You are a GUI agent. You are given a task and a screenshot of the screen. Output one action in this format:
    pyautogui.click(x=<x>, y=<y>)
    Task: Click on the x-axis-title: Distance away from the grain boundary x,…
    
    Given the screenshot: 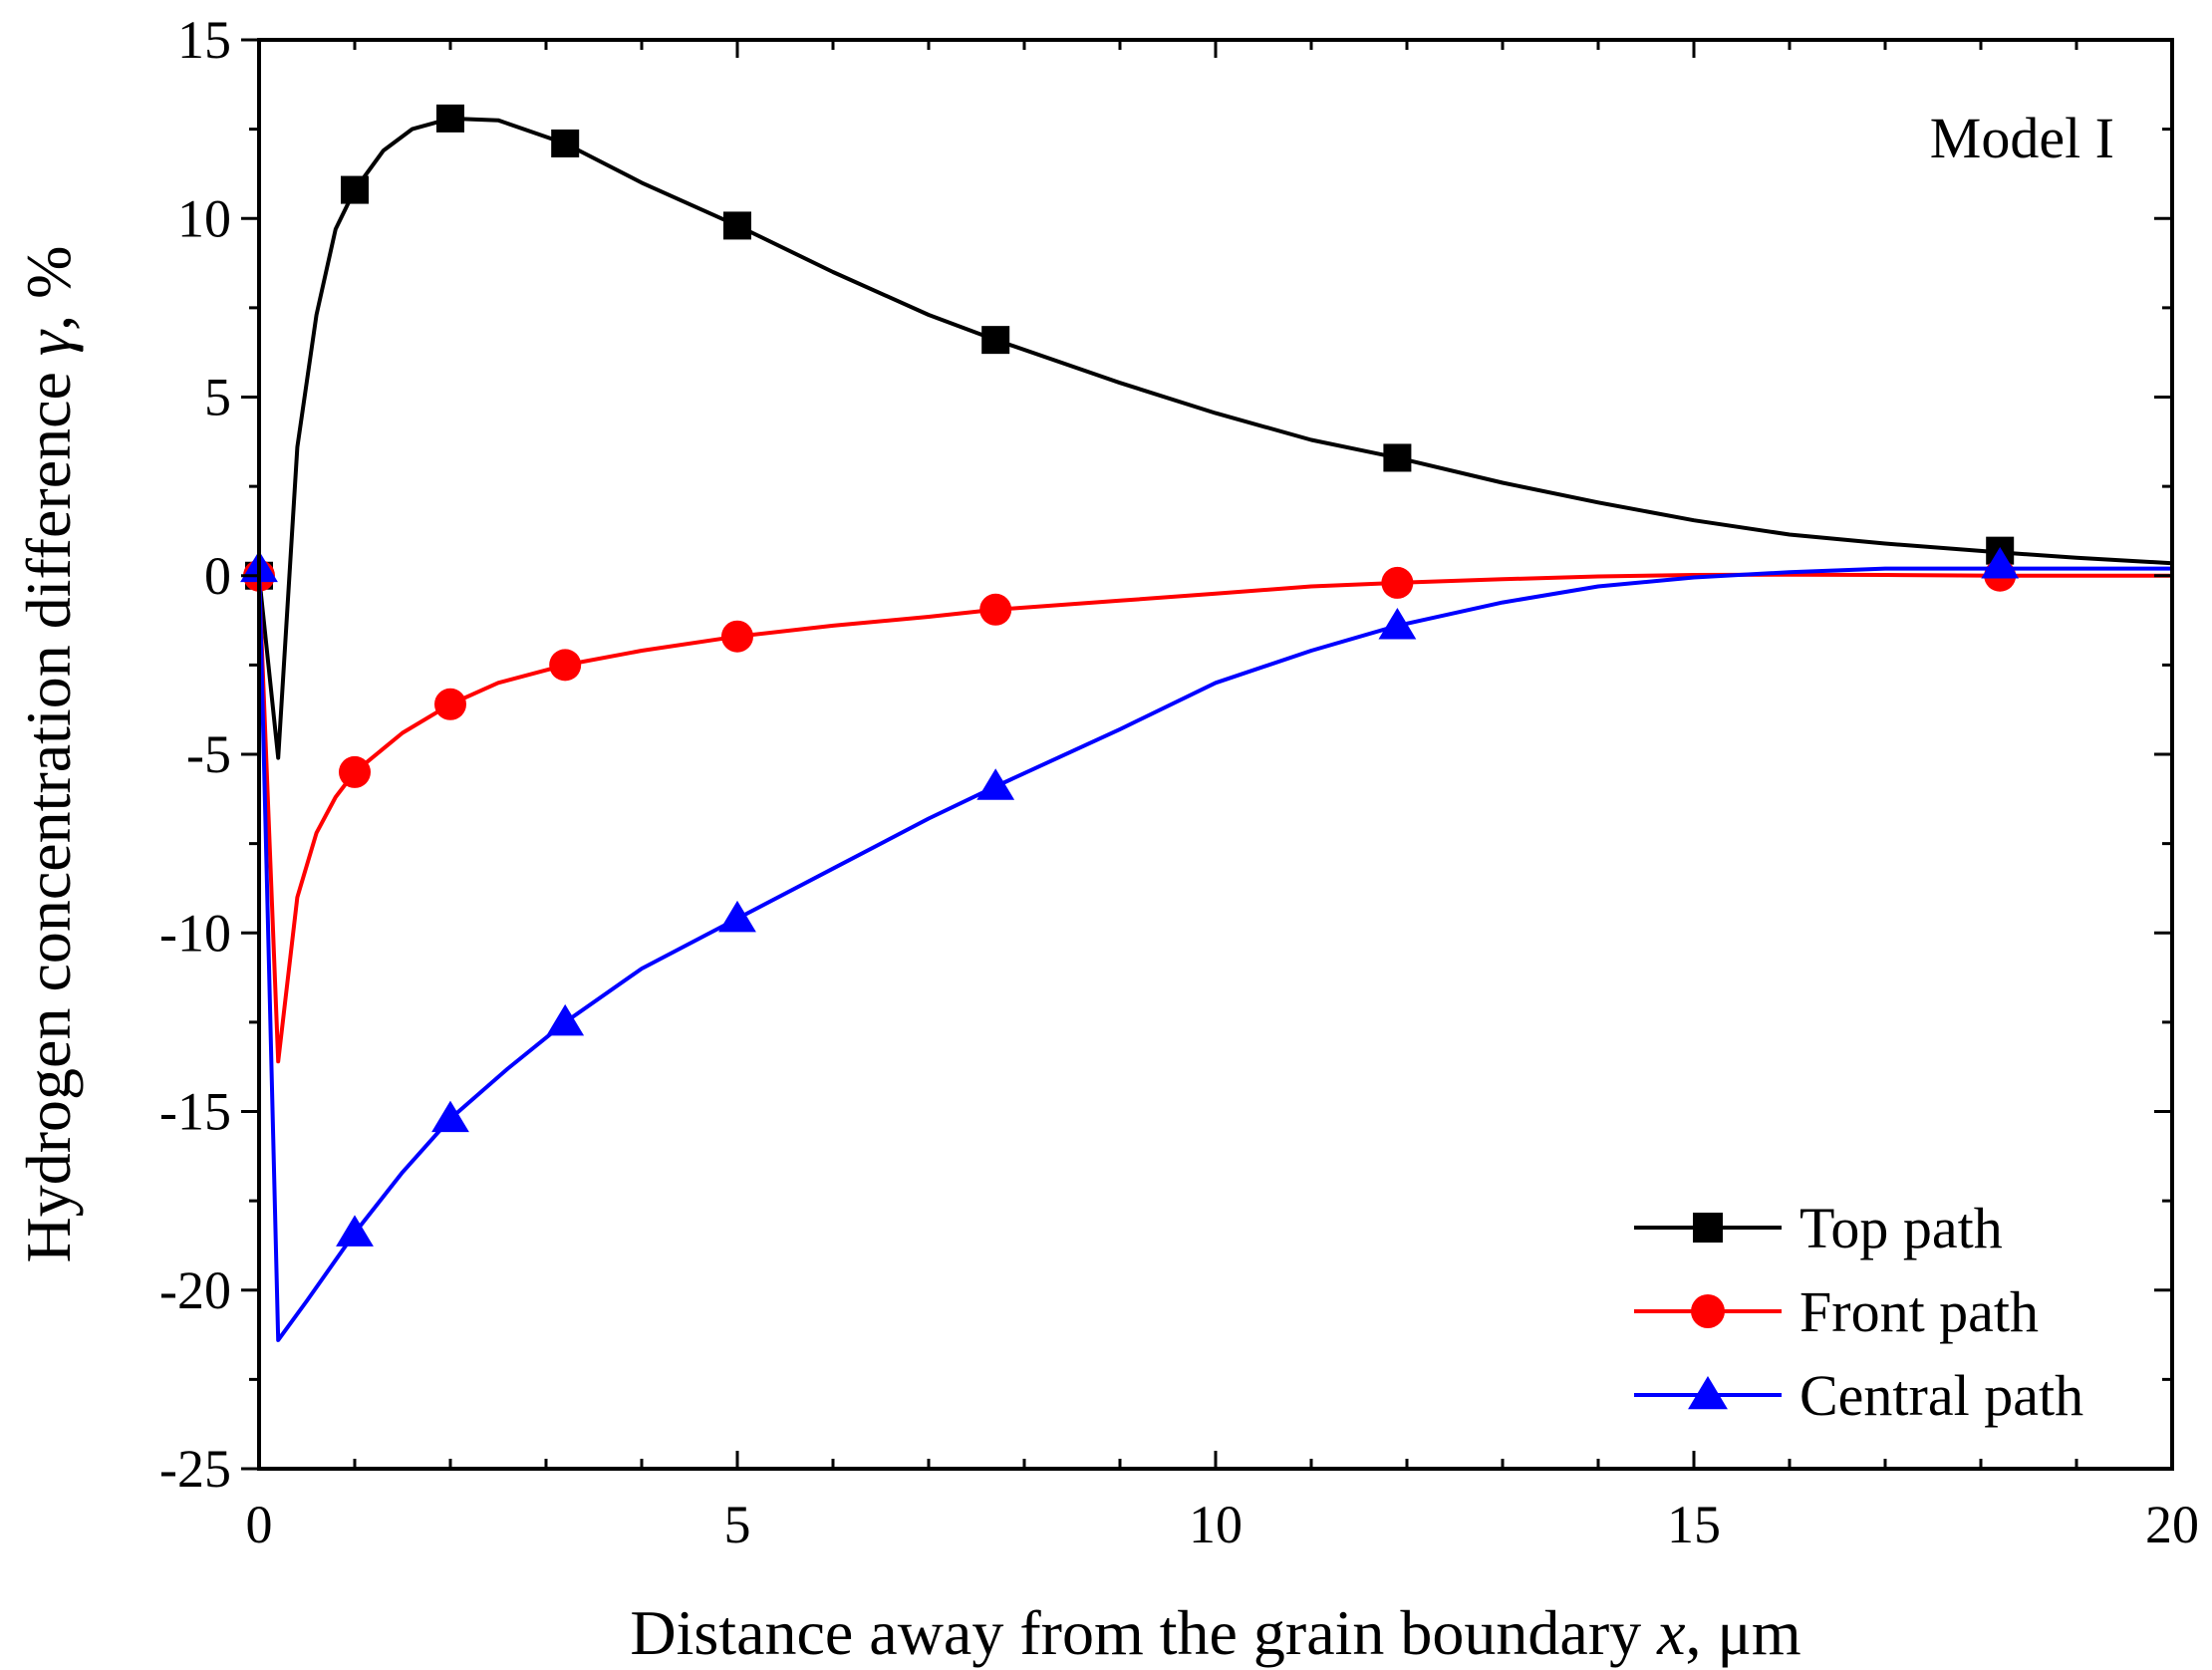 What is the action you would take?
    pyautogui.click(x=1215, y=1633)
    